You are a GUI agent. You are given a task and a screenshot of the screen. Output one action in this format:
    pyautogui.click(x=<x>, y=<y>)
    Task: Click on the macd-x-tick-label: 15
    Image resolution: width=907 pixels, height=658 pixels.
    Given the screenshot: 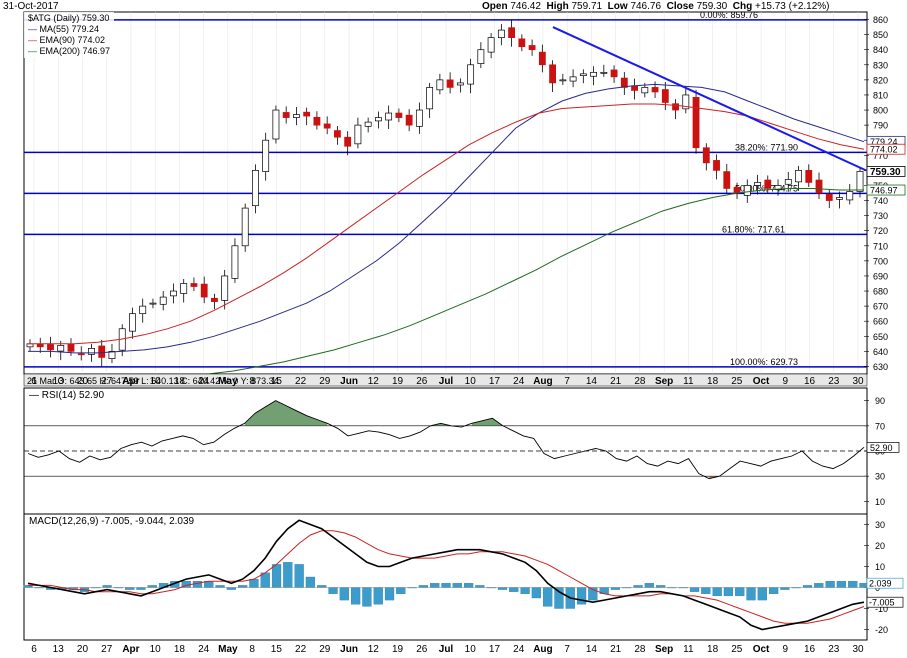 What is the action you would take?
    pyautogui.click(x=277, y=649)
    